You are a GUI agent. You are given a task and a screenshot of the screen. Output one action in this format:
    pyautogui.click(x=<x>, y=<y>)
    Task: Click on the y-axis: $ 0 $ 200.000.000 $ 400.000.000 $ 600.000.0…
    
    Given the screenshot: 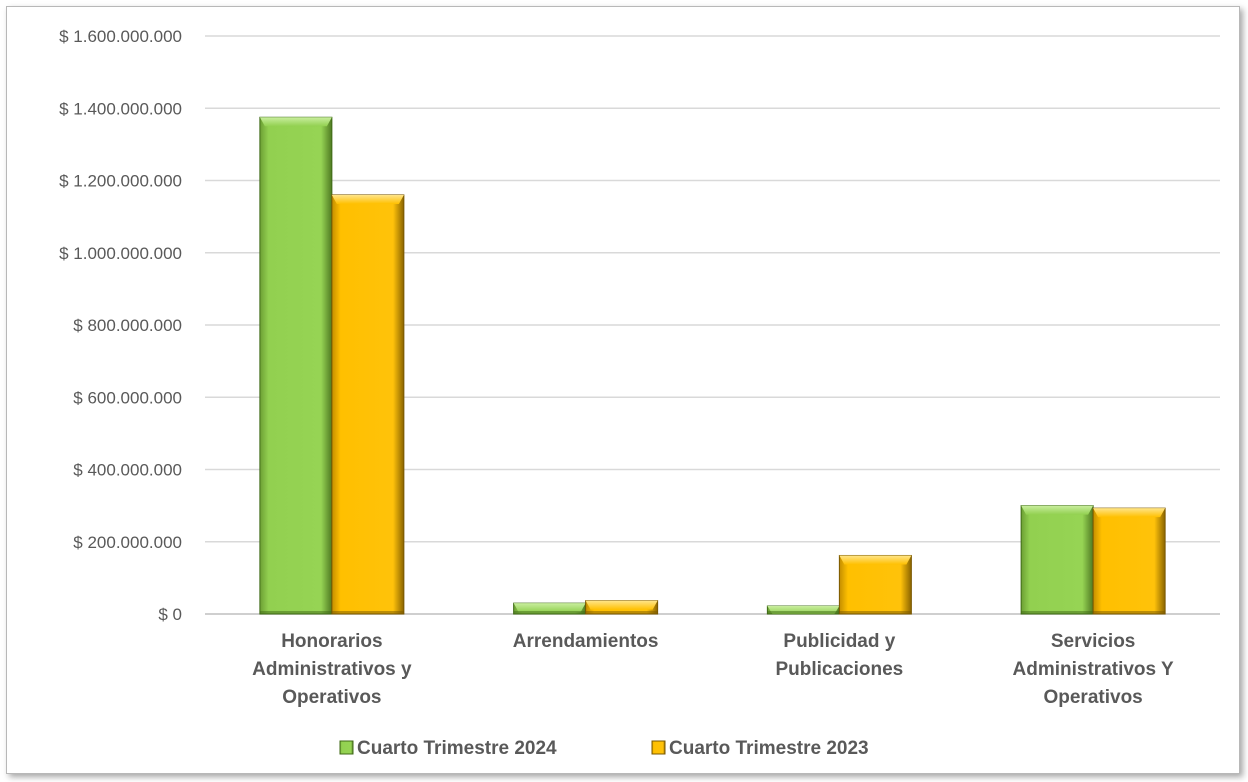 What is the action you would take?
    pyautogui.click(x=120, y=325)
    